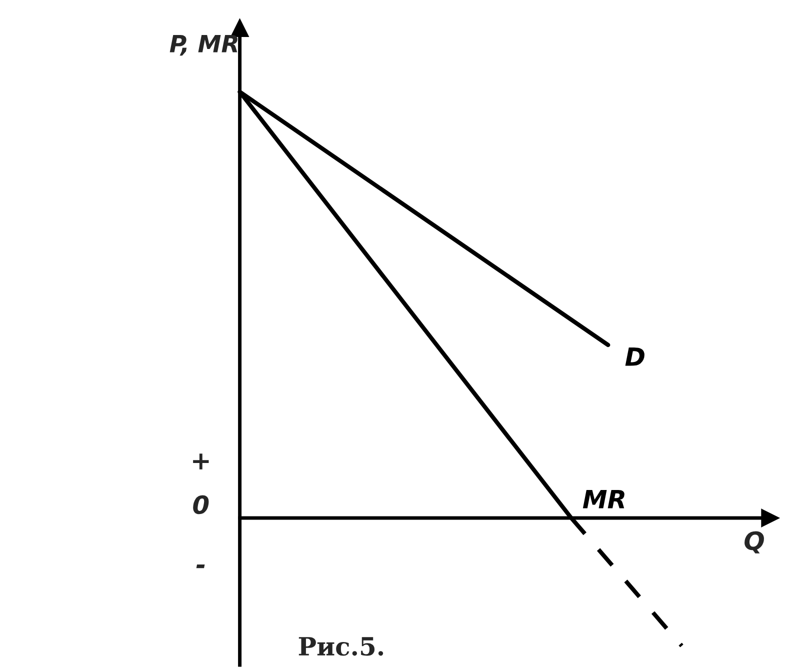 This screenshot has height=672, width=794. What do you see at coordinates (754, 542) in the screenshot?
I see `x-axis-title: Q` at bounding box center [754, 542].